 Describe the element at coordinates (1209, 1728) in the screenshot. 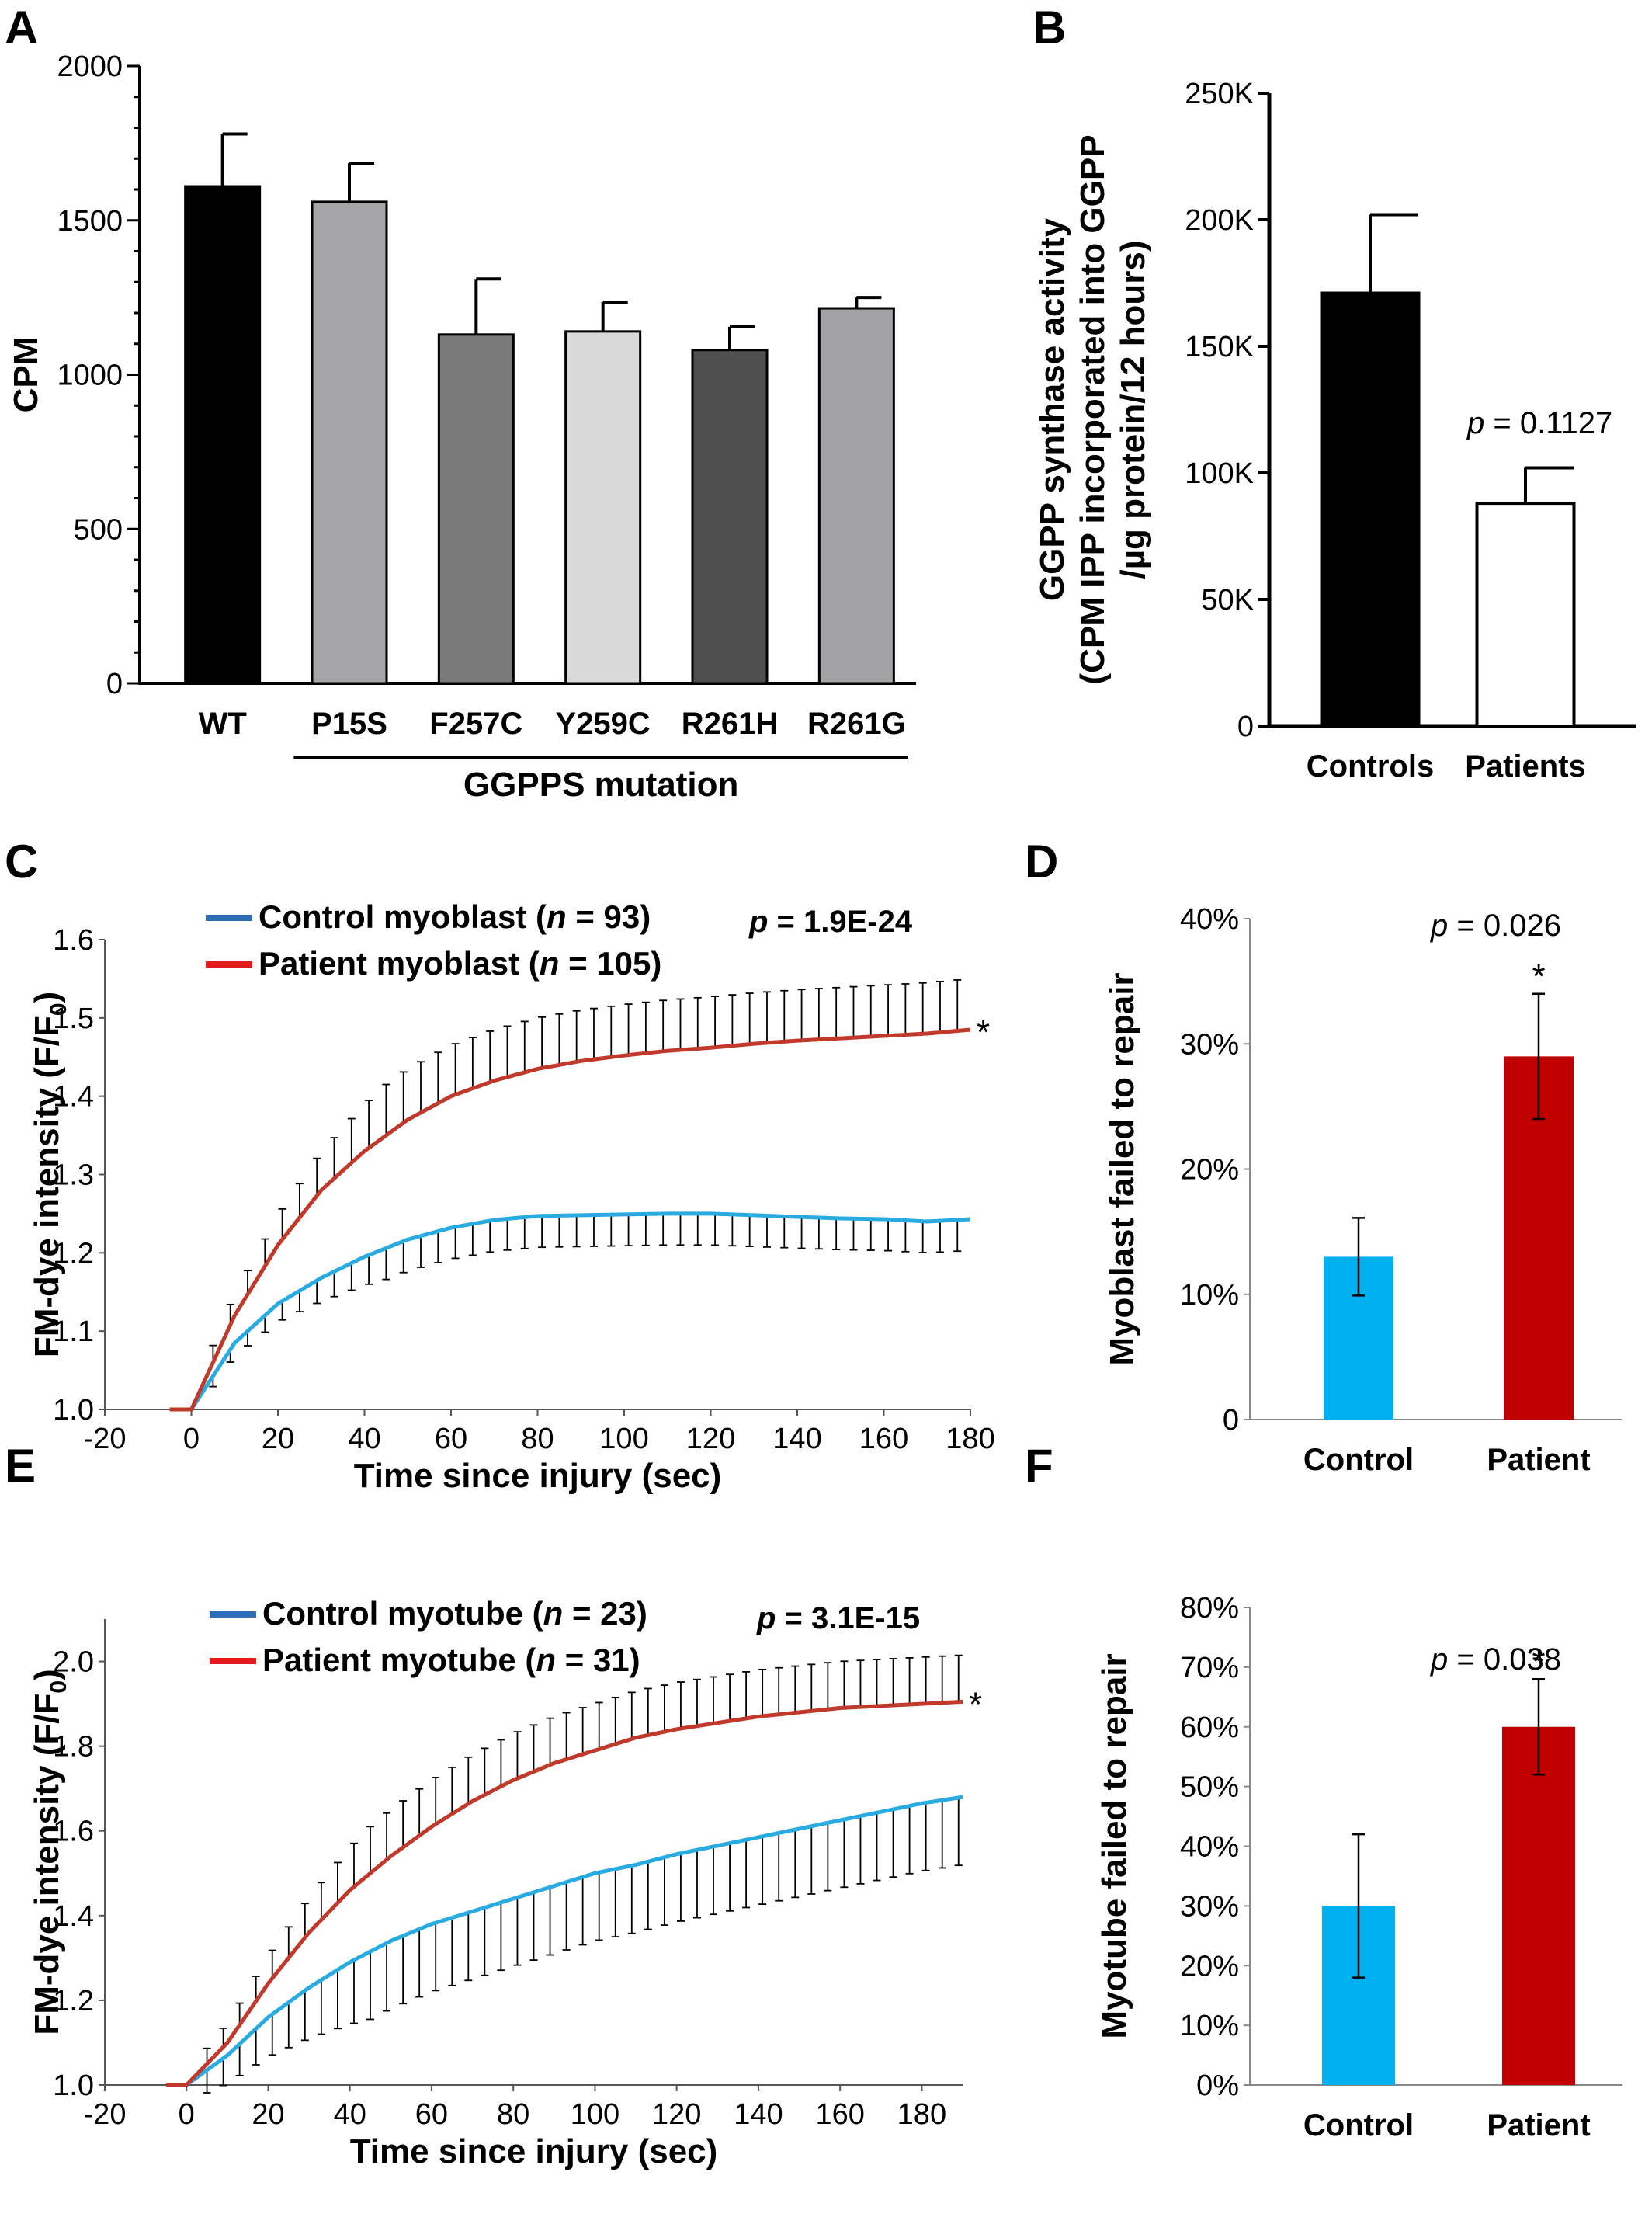

I see `y-tick-label: 60%` at that location.